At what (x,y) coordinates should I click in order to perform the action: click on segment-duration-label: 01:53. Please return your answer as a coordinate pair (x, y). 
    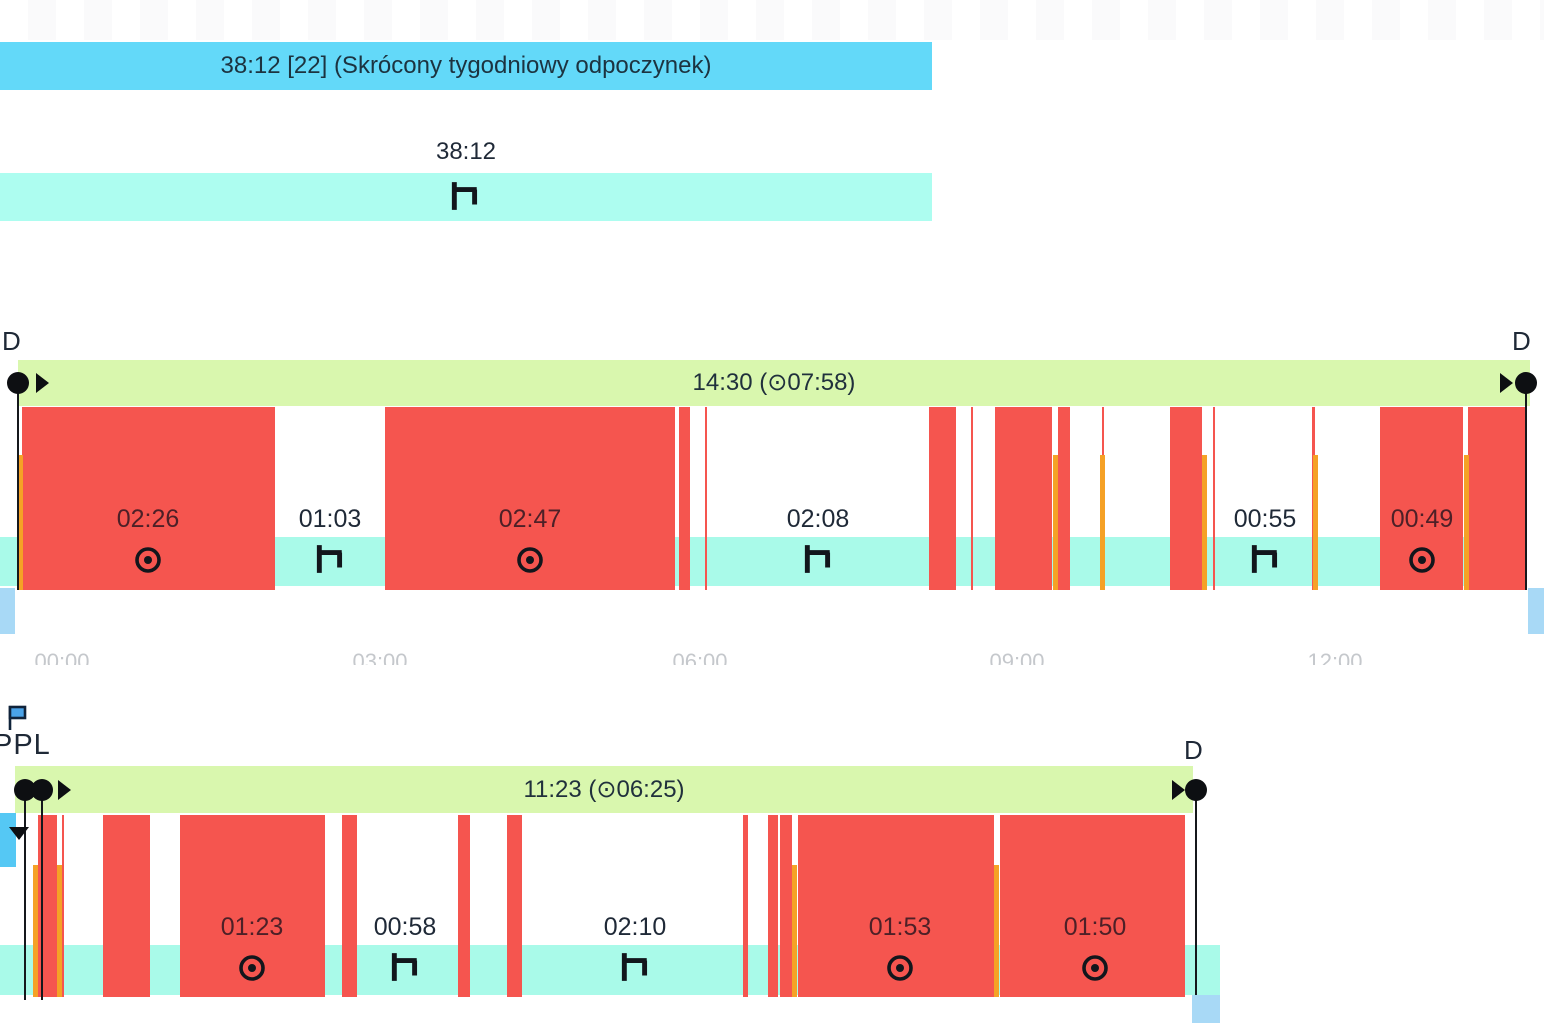
    Looking at the image, I should click on (900, 927).